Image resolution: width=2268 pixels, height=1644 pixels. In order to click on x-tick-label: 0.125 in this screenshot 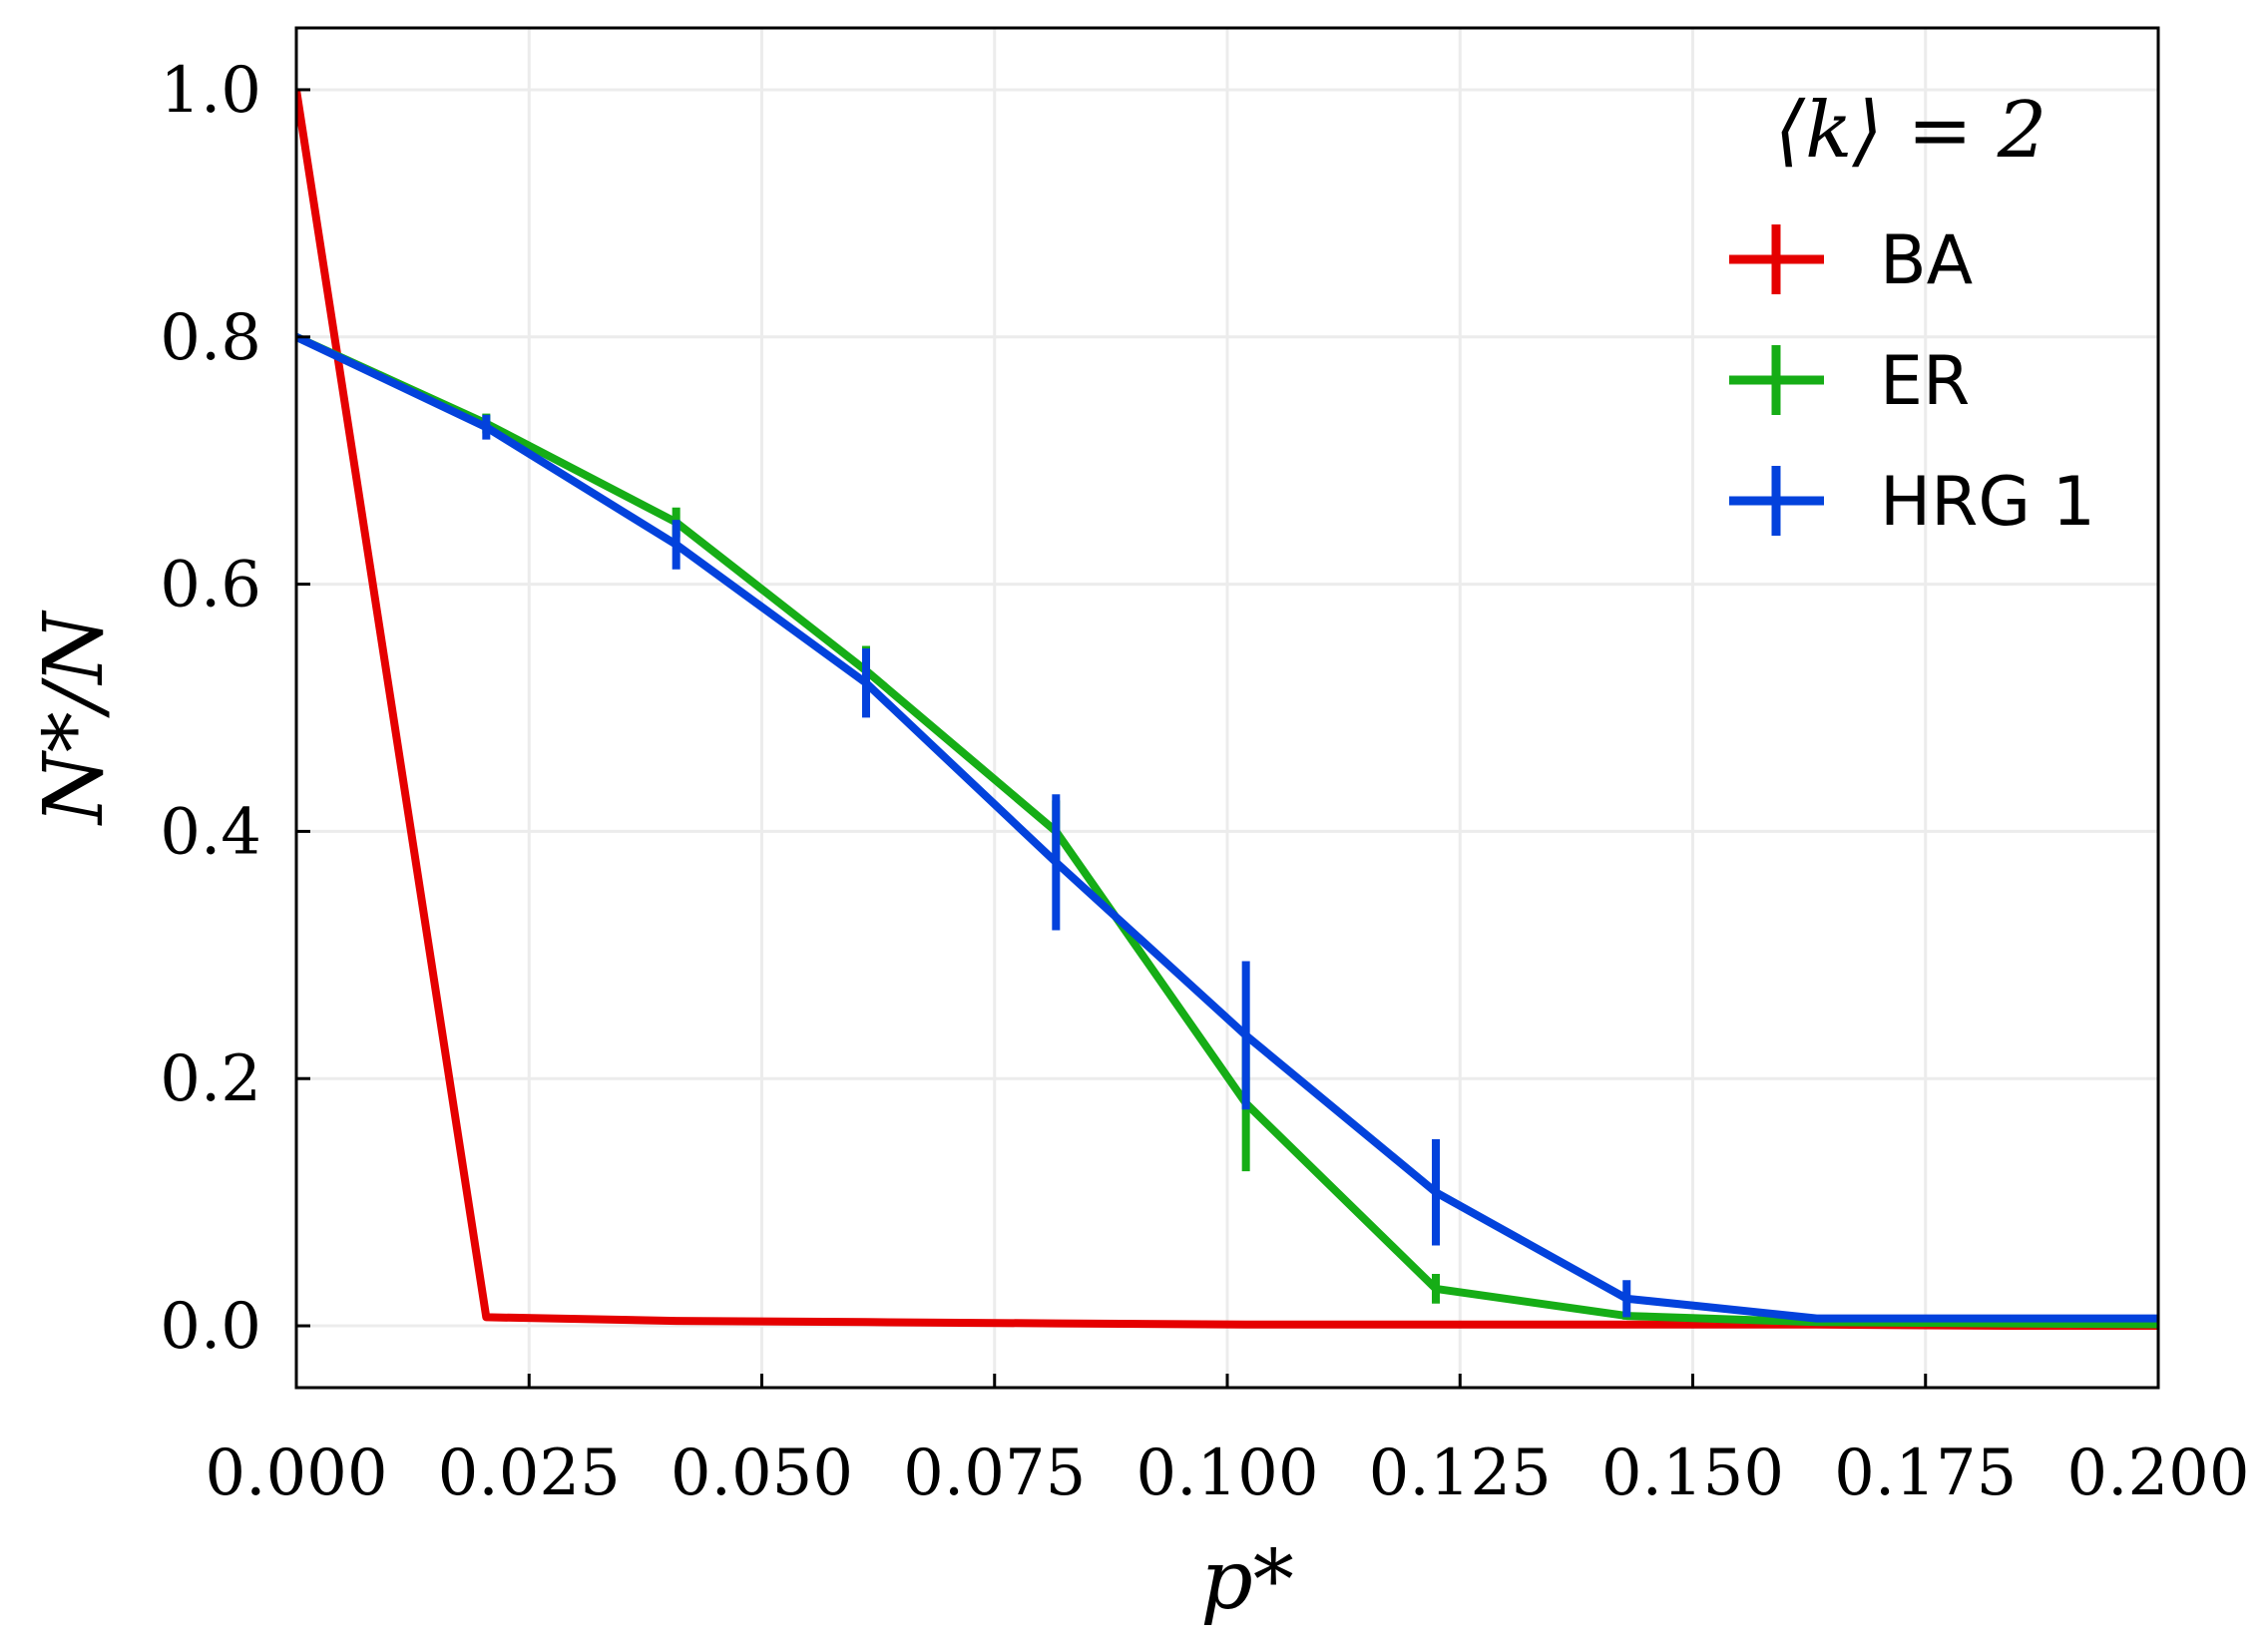, I will do `click(1460, 1474)`.